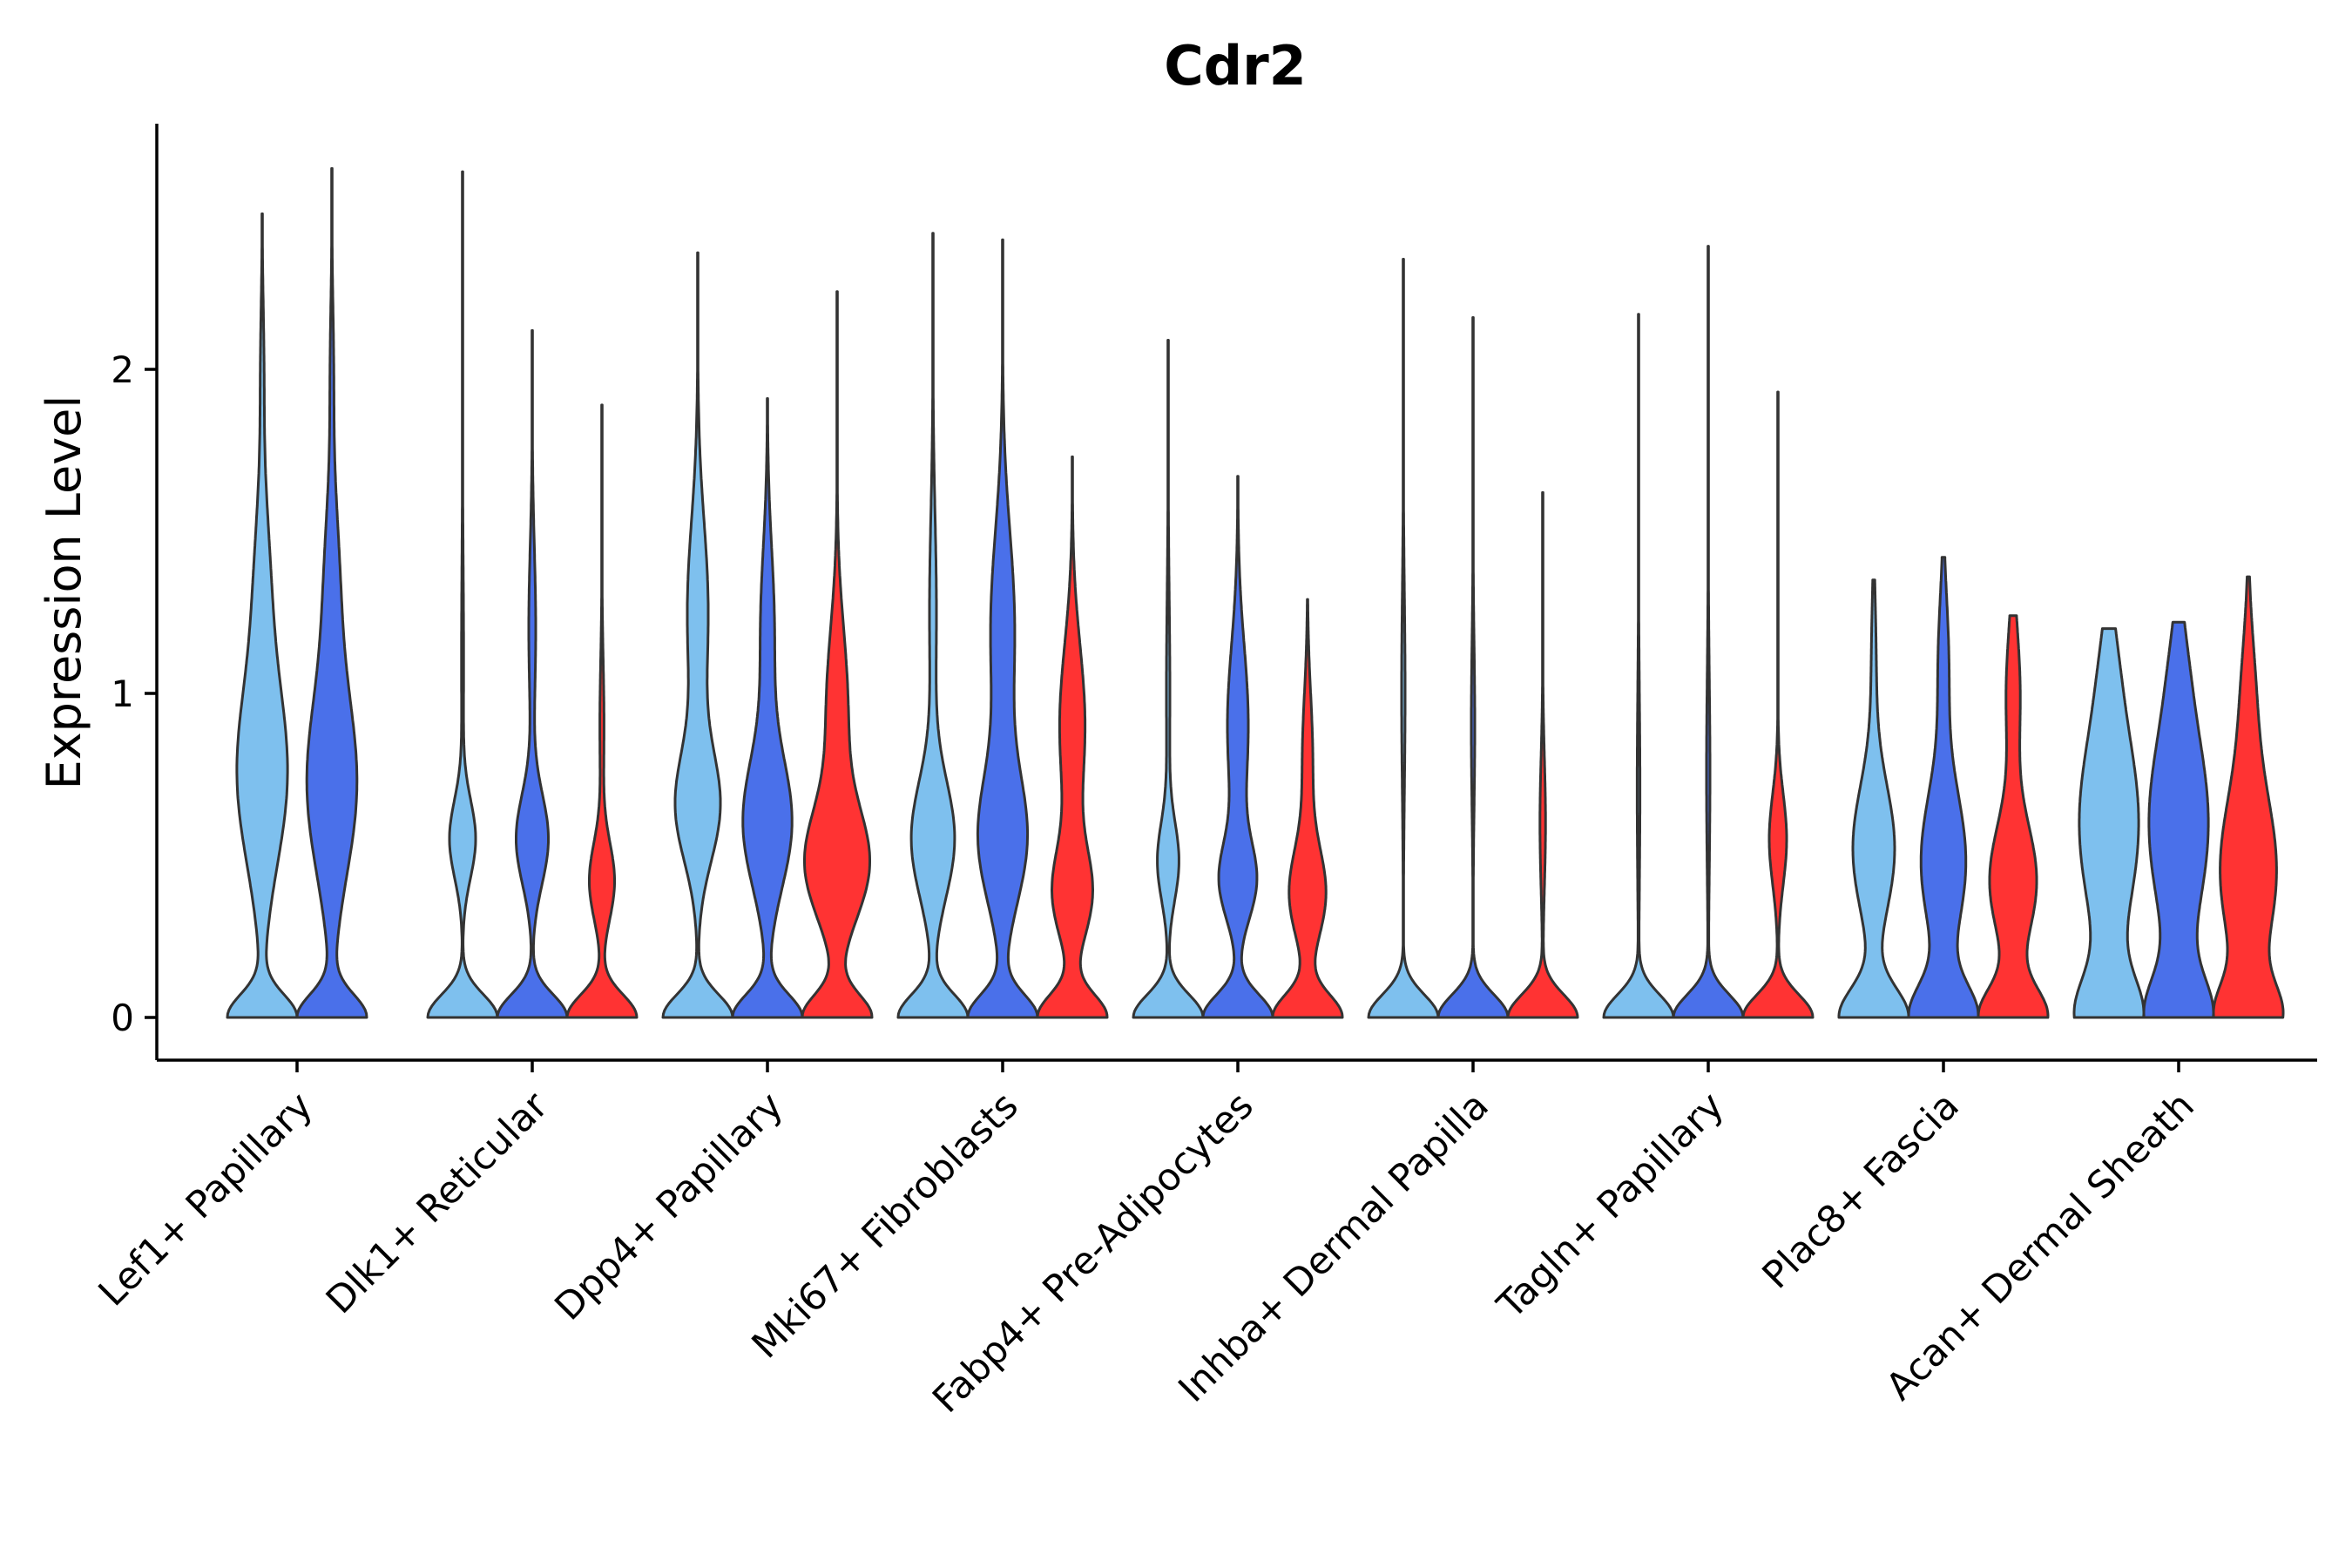  What do you see at coordinates (1235, 66) in the screenshot?
I see `chart-title: Cdr2` at bounding box center [1235, 66].